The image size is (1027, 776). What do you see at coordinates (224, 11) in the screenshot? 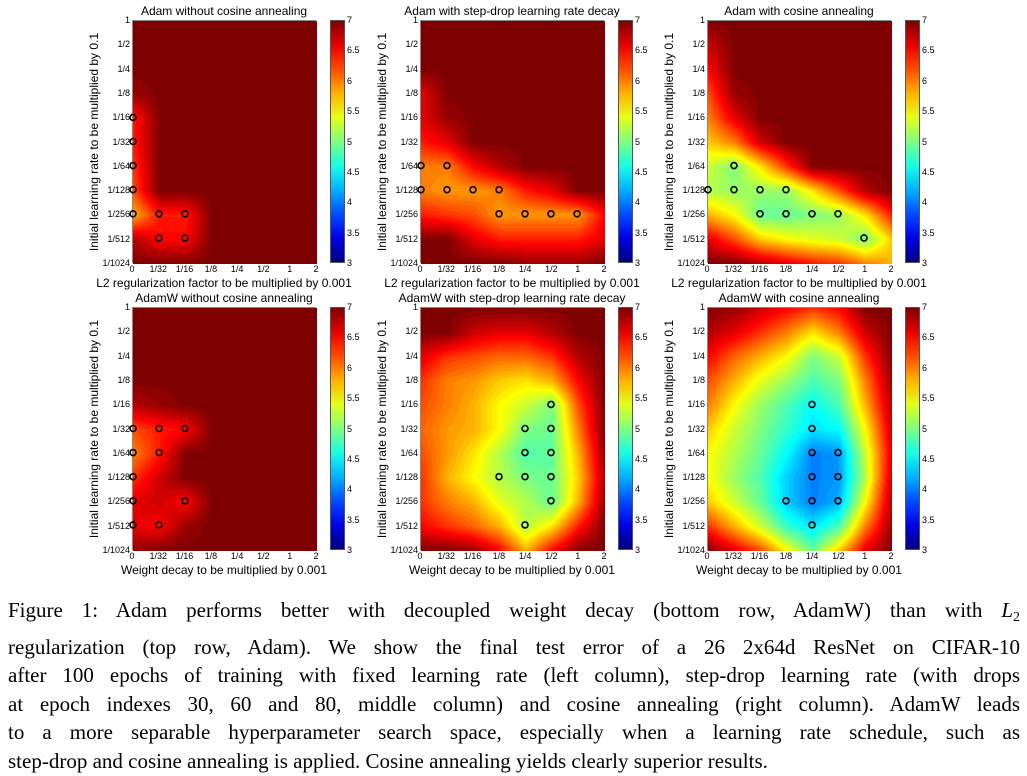
I see `chart-title: Adam without cosine annealing` at bounding box center [224, 11].